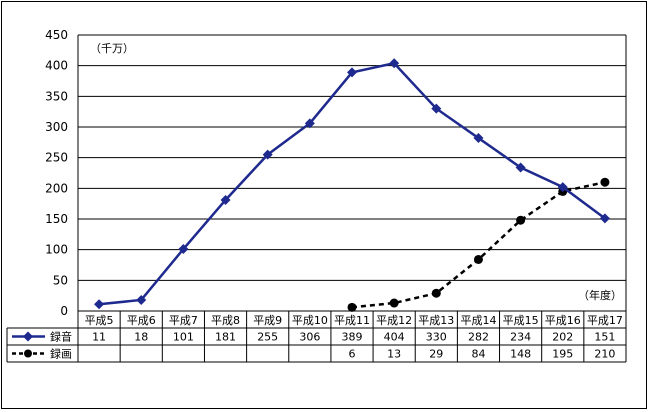 Image resolution: width=650 pixels, height=412 pixels. Describe the element at coordinates (563, 320) in the screenshot. I see `x-tick-label: 平成16` at that location.